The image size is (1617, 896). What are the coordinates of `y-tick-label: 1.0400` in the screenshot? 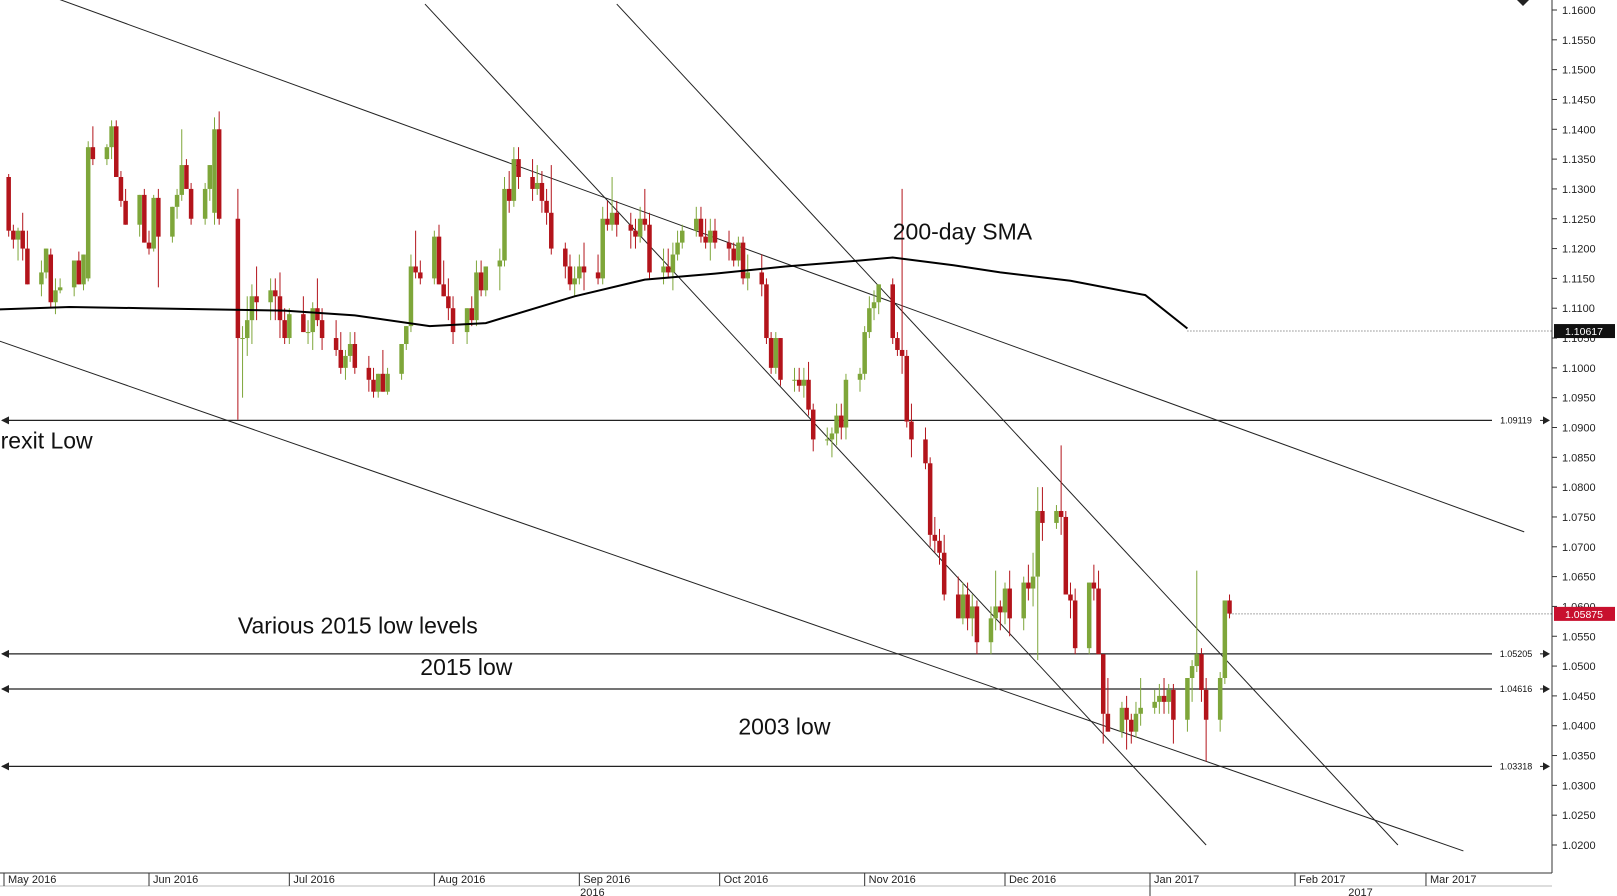 It's located at (1579, 727).